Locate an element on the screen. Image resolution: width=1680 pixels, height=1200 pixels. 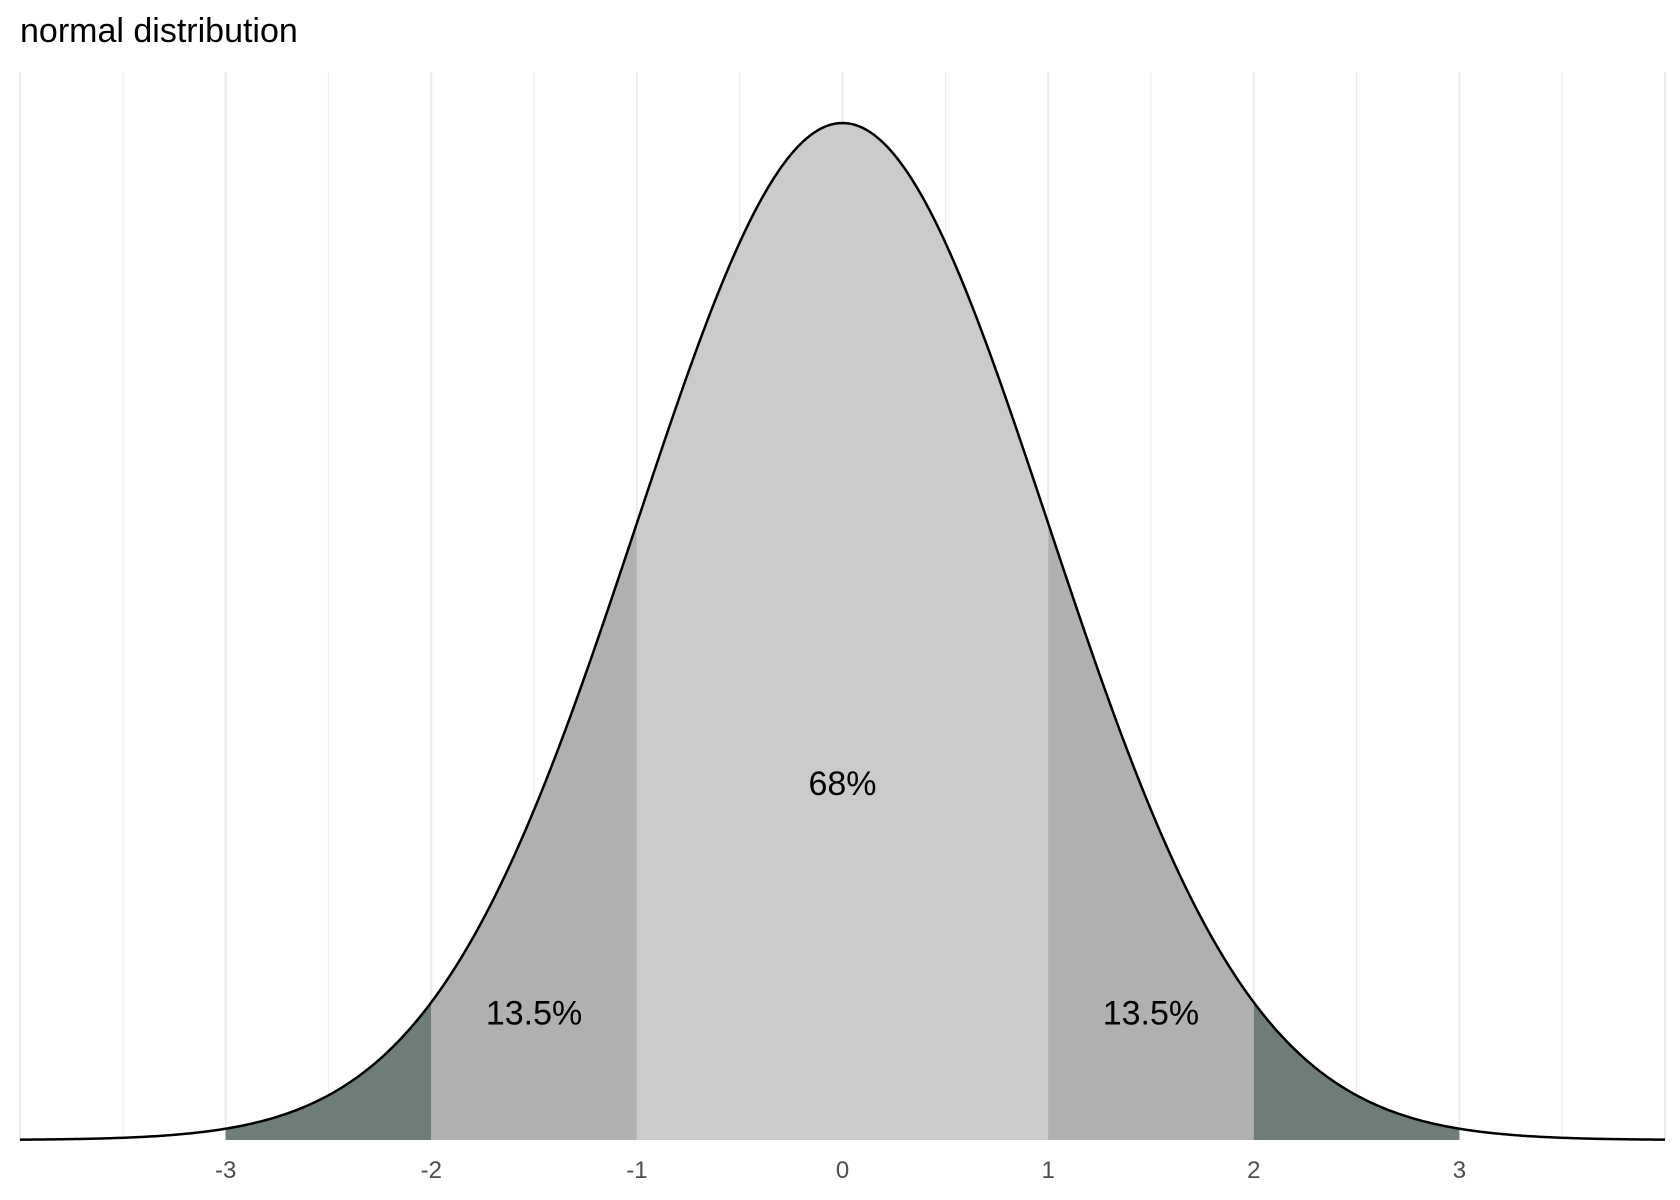
x-tick-label: -1 is located at coordinates (636, 1170).